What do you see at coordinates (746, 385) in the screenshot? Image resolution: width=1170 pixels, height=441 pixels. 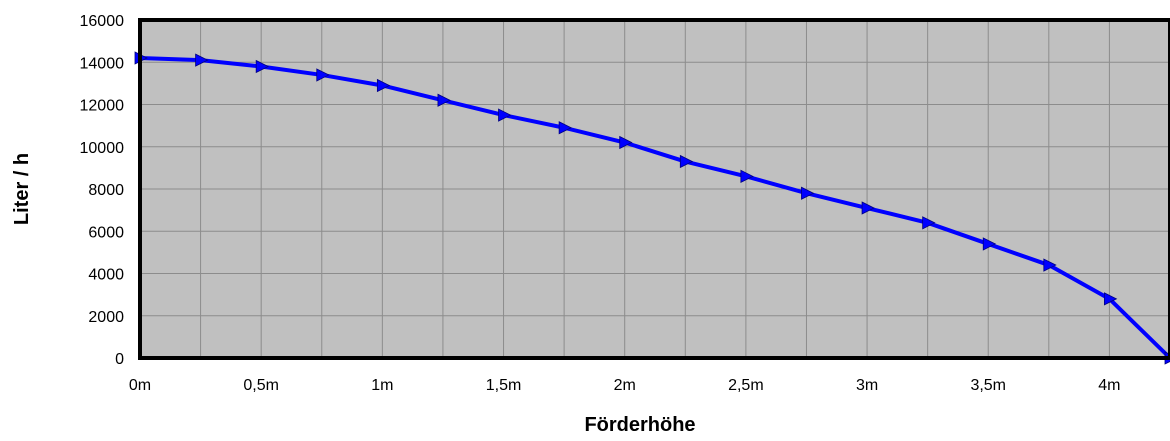 I see `x-tick-label: 2,5m` at bounding box center [746, 385].